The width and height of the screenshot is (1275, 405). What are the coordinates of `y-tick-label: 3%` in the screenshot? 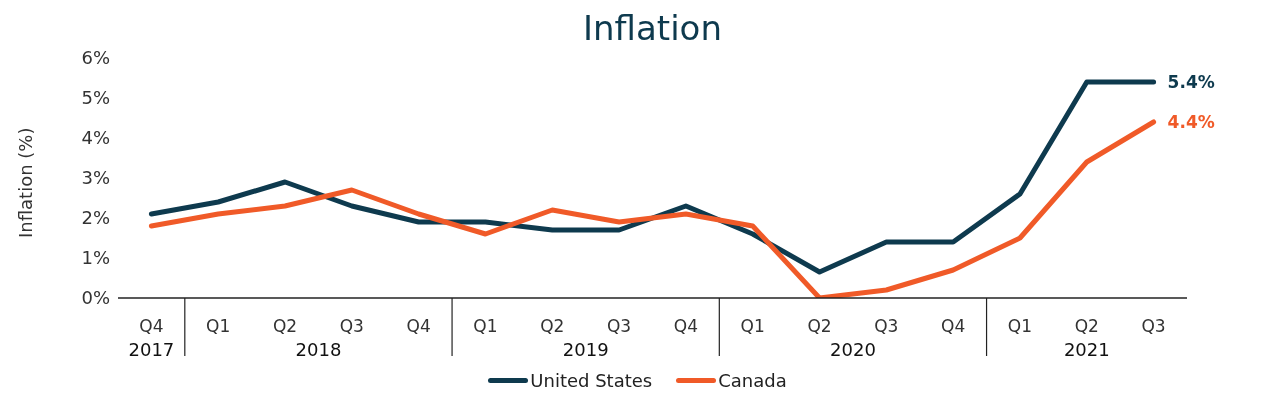 It's located at (95, 178).